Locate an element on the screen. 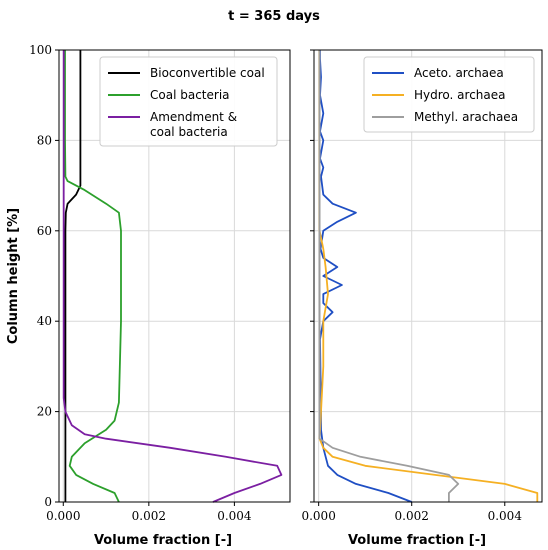  figure-title: t = 365 days is located at coordinates (274, 16).